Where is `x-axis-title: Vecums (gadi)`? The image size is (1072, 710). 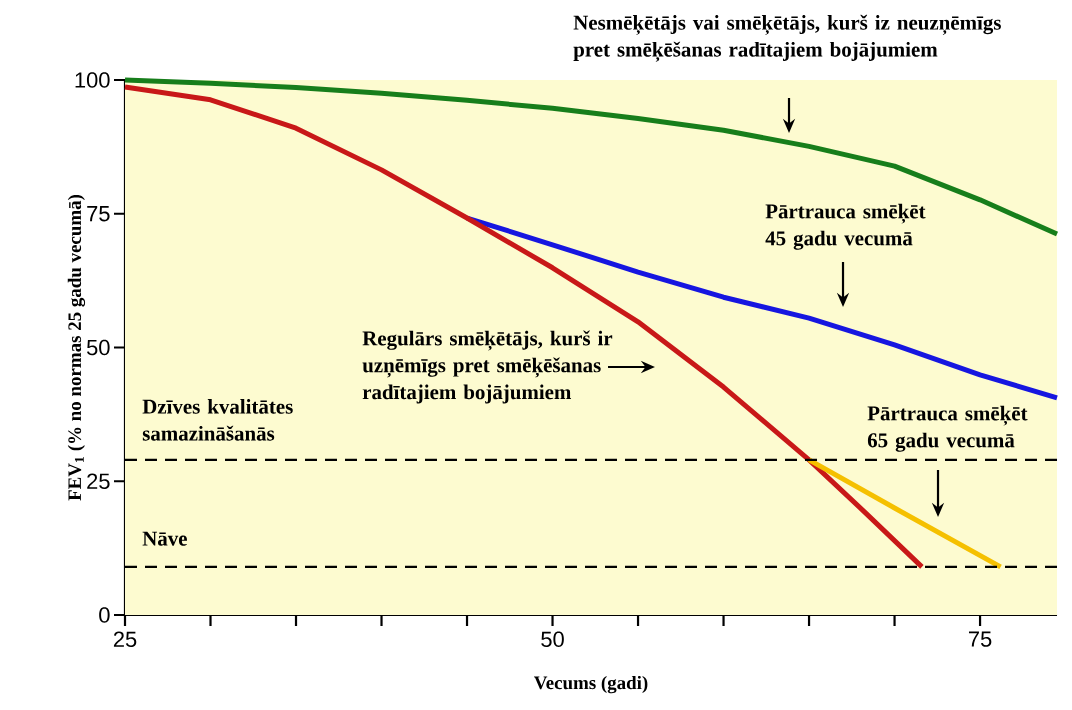
x-axis-title: Vecums (gadi) is located at coordinates (591, 684).